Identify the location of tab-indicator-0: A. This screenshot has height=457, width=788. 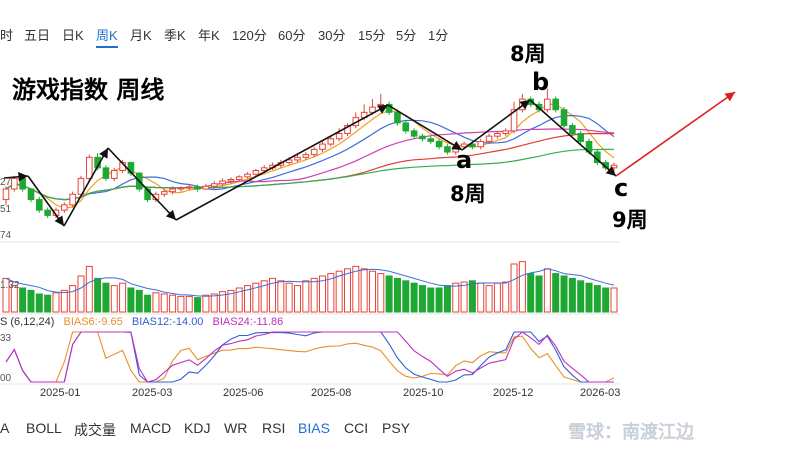
(5, 428).